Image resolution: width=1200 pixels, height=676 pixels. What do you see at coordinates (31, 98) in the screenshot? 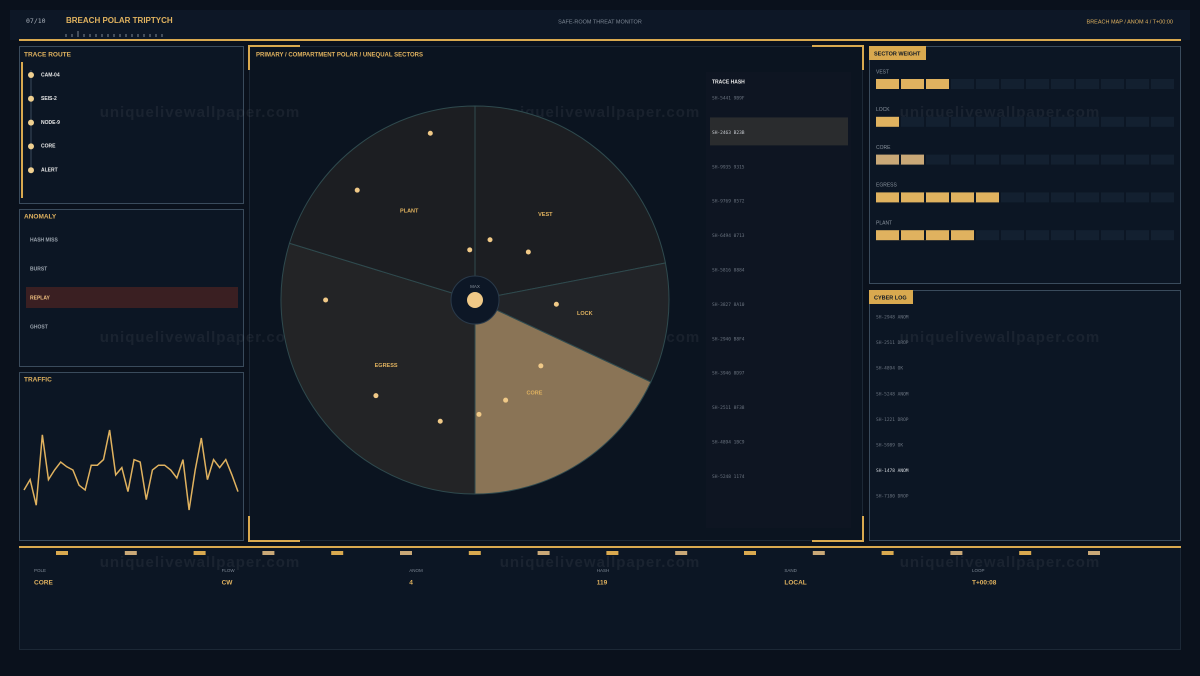
I see `route-node` at bounding box center [31, 98].